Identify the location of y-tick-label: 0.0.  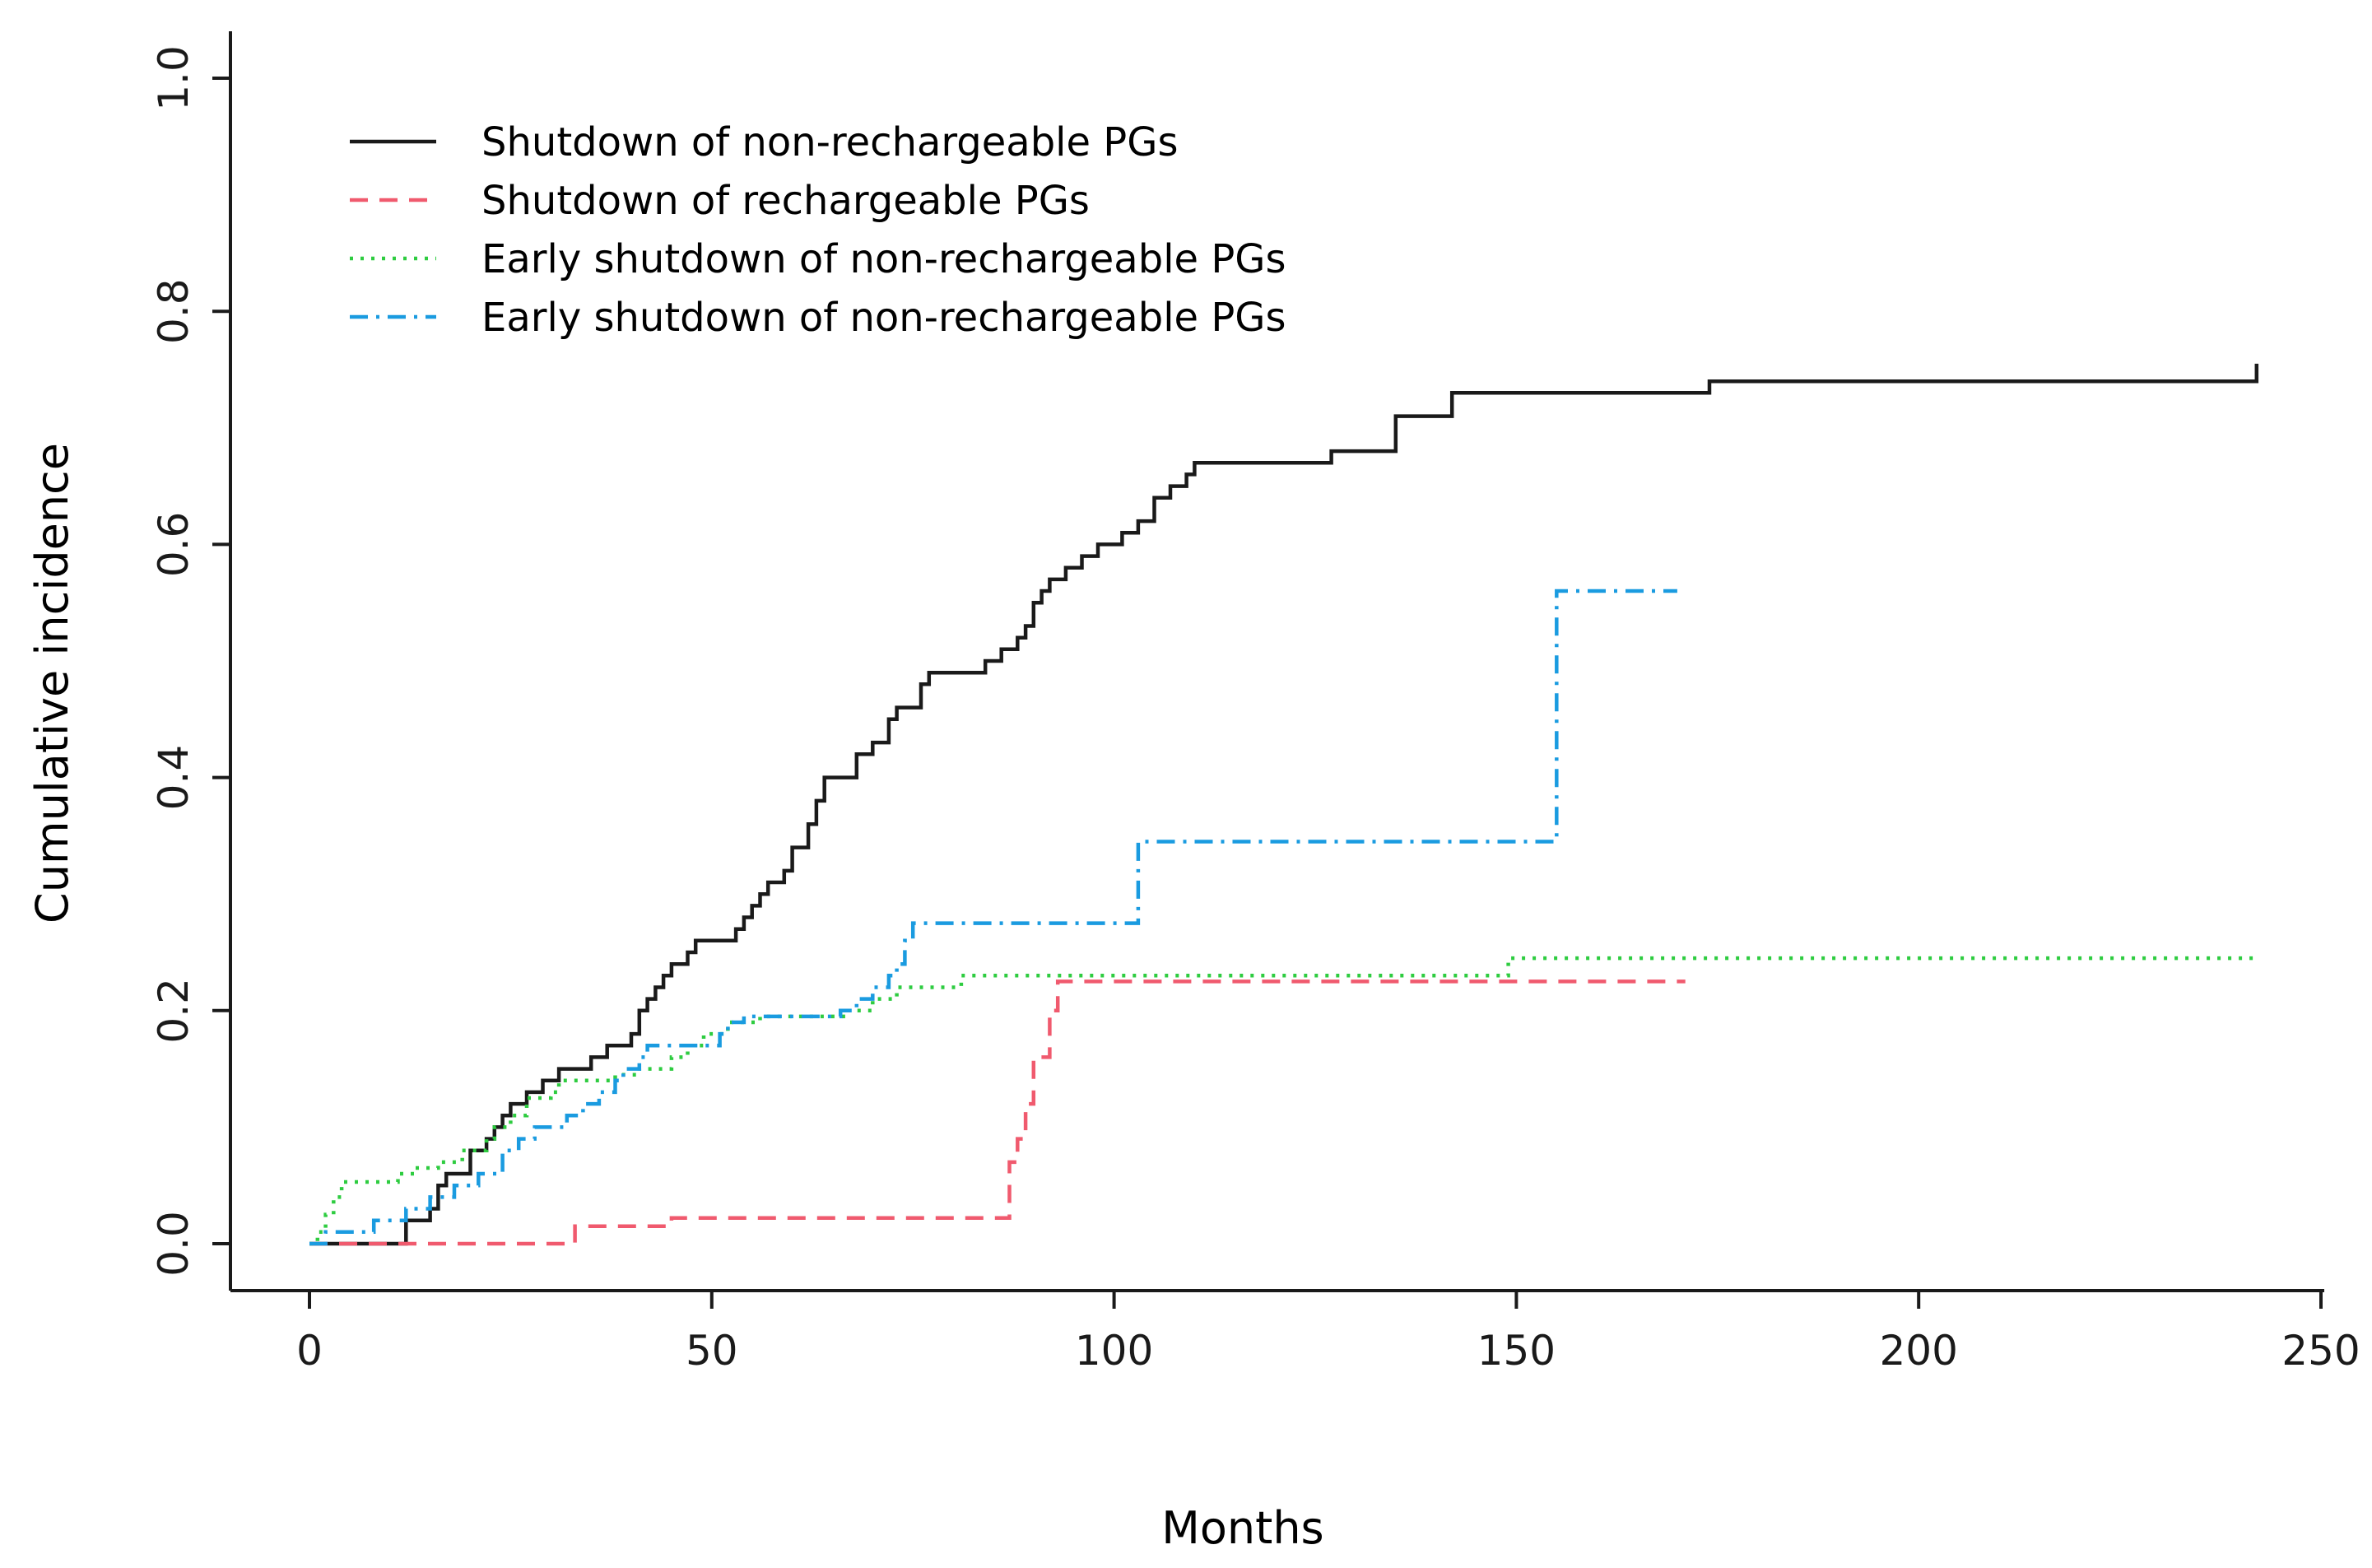
(174, 1244).